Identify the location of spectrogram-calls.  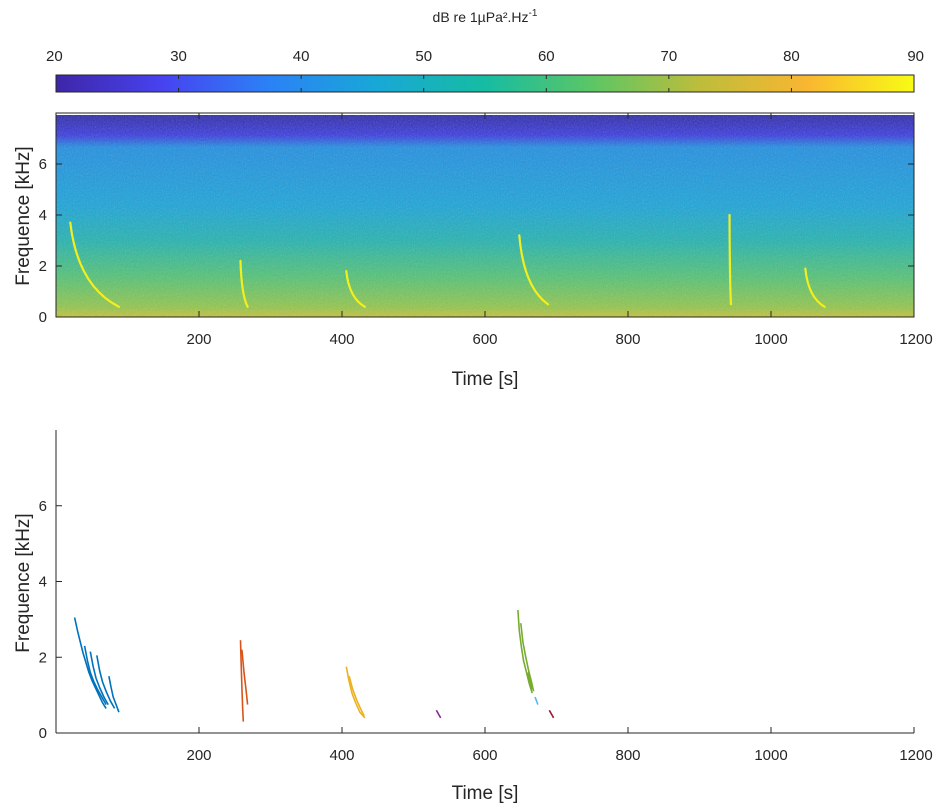
(447, 260).